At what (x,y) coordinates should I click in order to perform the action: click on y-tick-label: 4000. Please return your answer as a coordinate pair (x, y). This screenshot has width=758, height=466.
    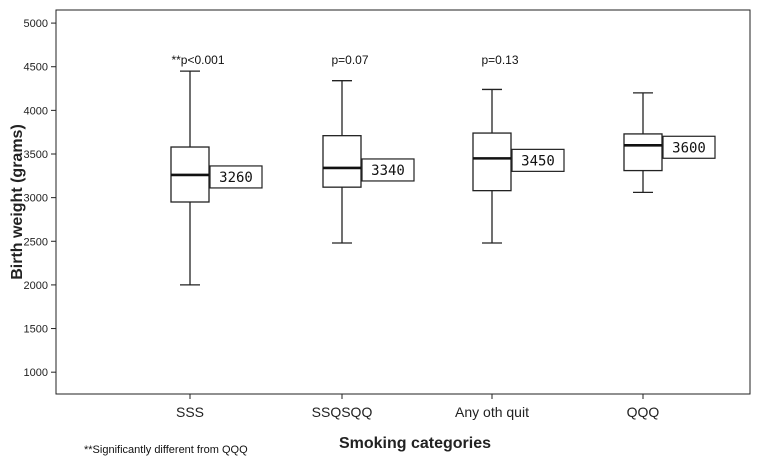
    Looking at the image, I should click on (36, 111).